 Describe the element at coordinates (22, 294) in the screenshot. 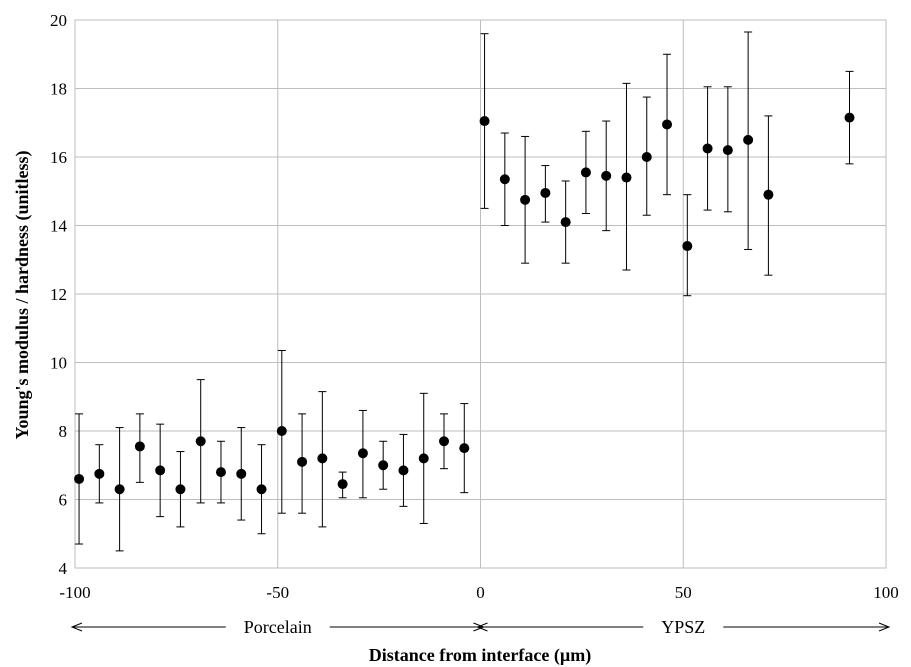

I see `y-axis-title: Young's modulus / hardness (unitless)` at that location.